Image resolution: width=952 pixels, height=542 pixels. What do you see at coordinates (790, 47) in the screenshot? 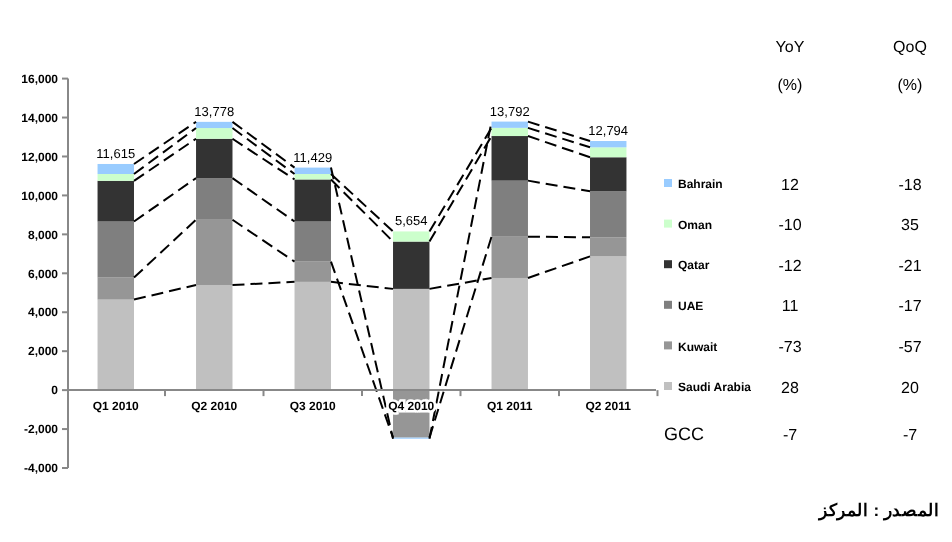
I see `text: YoY` at bounding box center [790, 47].